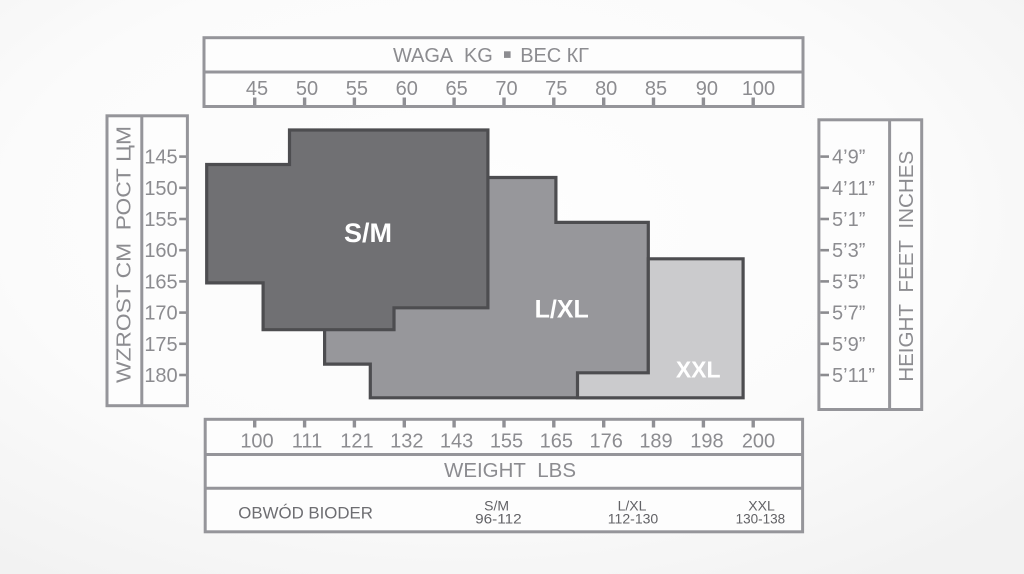 The height and width of the screenshot is (574, 1024). Describe the element at coordinates (706, 442) in the screenshot. I see `svg-text: 198` at that location.